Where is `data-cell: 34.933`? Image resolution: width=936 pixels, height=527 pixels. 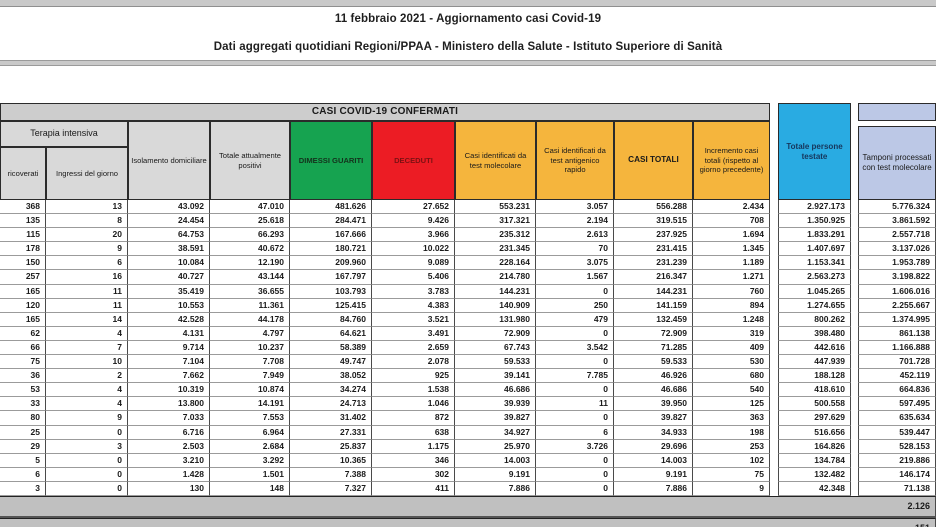
data-cell: 34.933 is located at coordinates (653, 432).